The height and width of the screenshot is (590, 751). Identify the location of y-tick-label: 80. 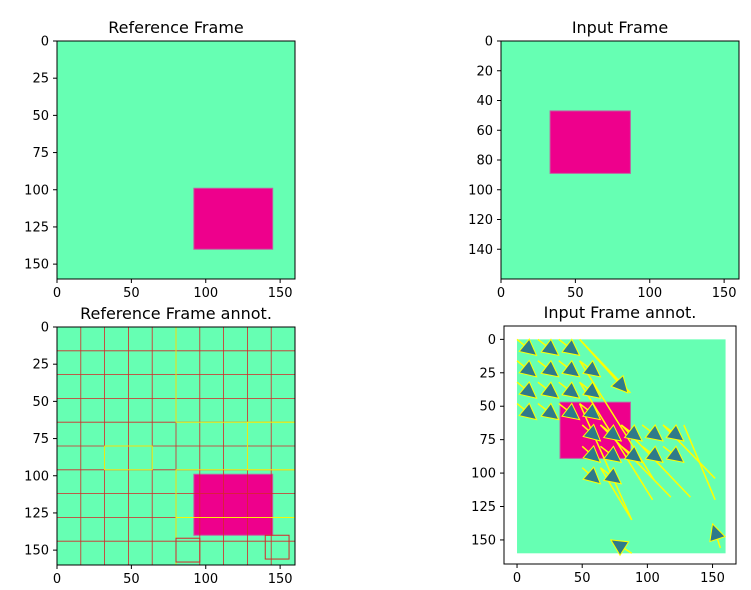
(484, 161).